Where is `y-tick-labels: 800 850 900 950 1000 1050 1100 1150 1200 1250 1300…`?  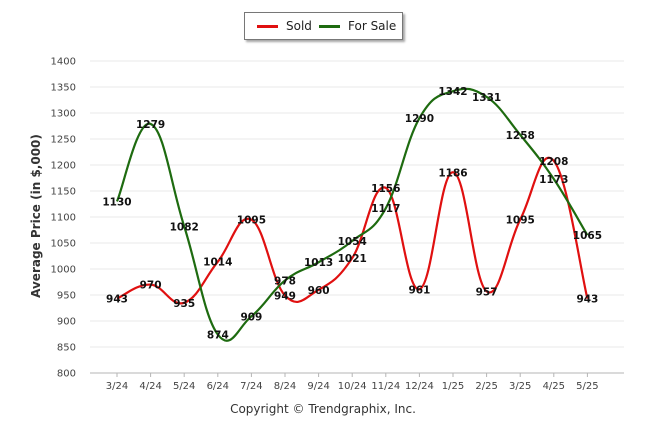 y-tick-labels: 800 850 900 950 1000 1050 1100 1150 1200 1250 1300… is located at coordinates (63, 218).